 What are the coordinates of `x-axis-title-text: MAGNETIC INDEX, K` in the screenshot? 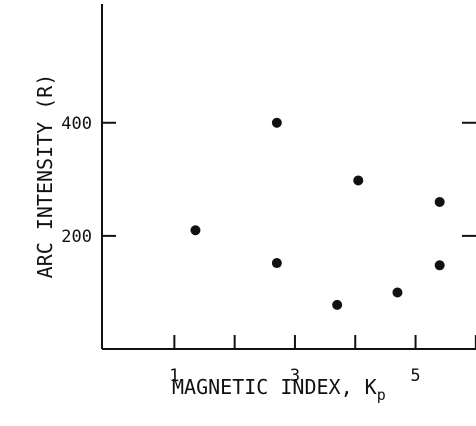 It's located at (274, 387).